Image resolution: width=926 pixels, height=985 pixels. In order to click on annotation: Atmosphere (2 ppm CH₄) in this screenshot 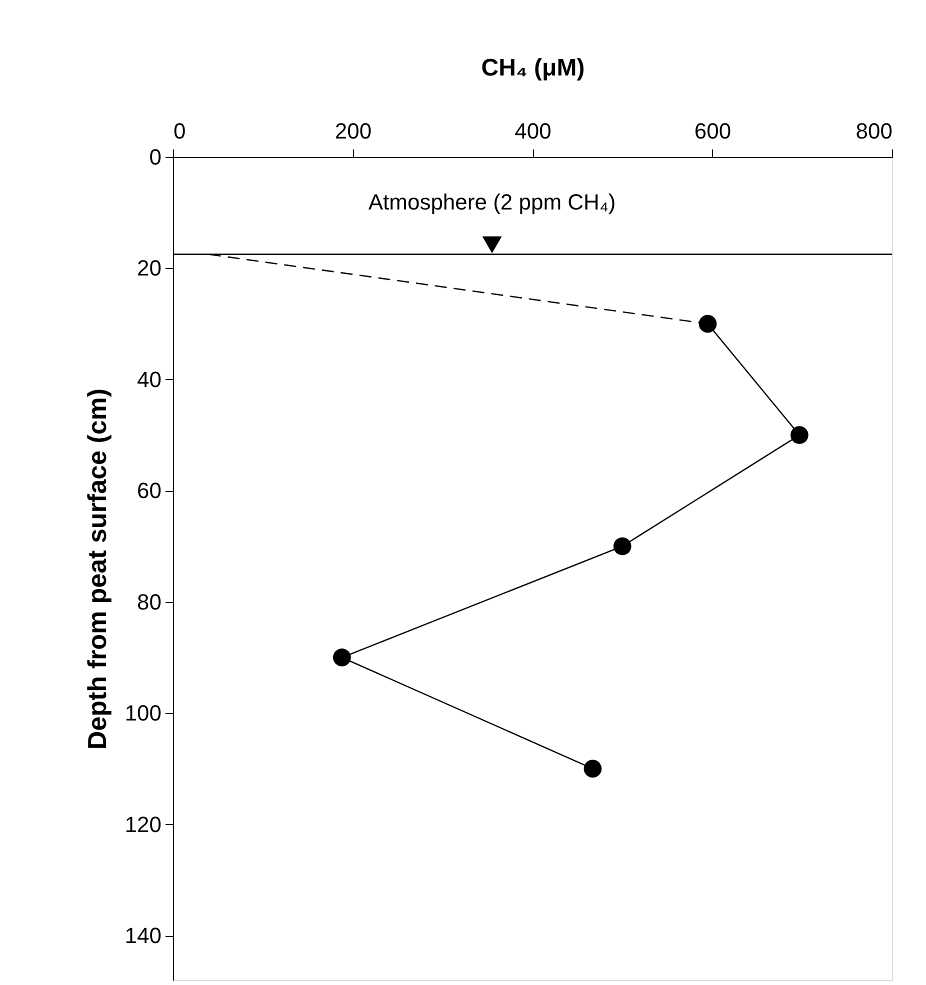, I will do `click(492, 201)`.